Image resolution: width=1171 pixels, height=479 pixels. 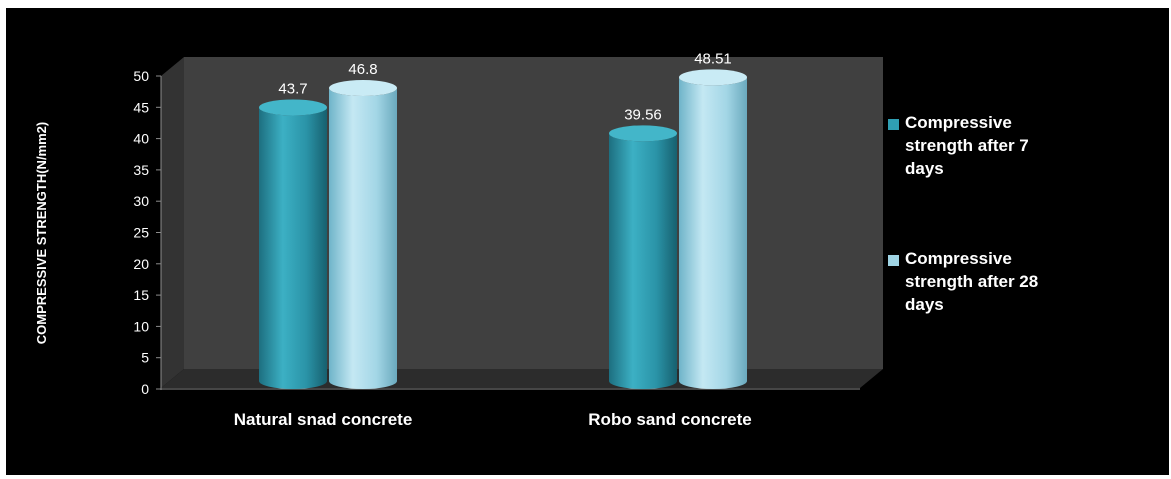 I want to click on chart-left-wall, so click(x=172, y=222).